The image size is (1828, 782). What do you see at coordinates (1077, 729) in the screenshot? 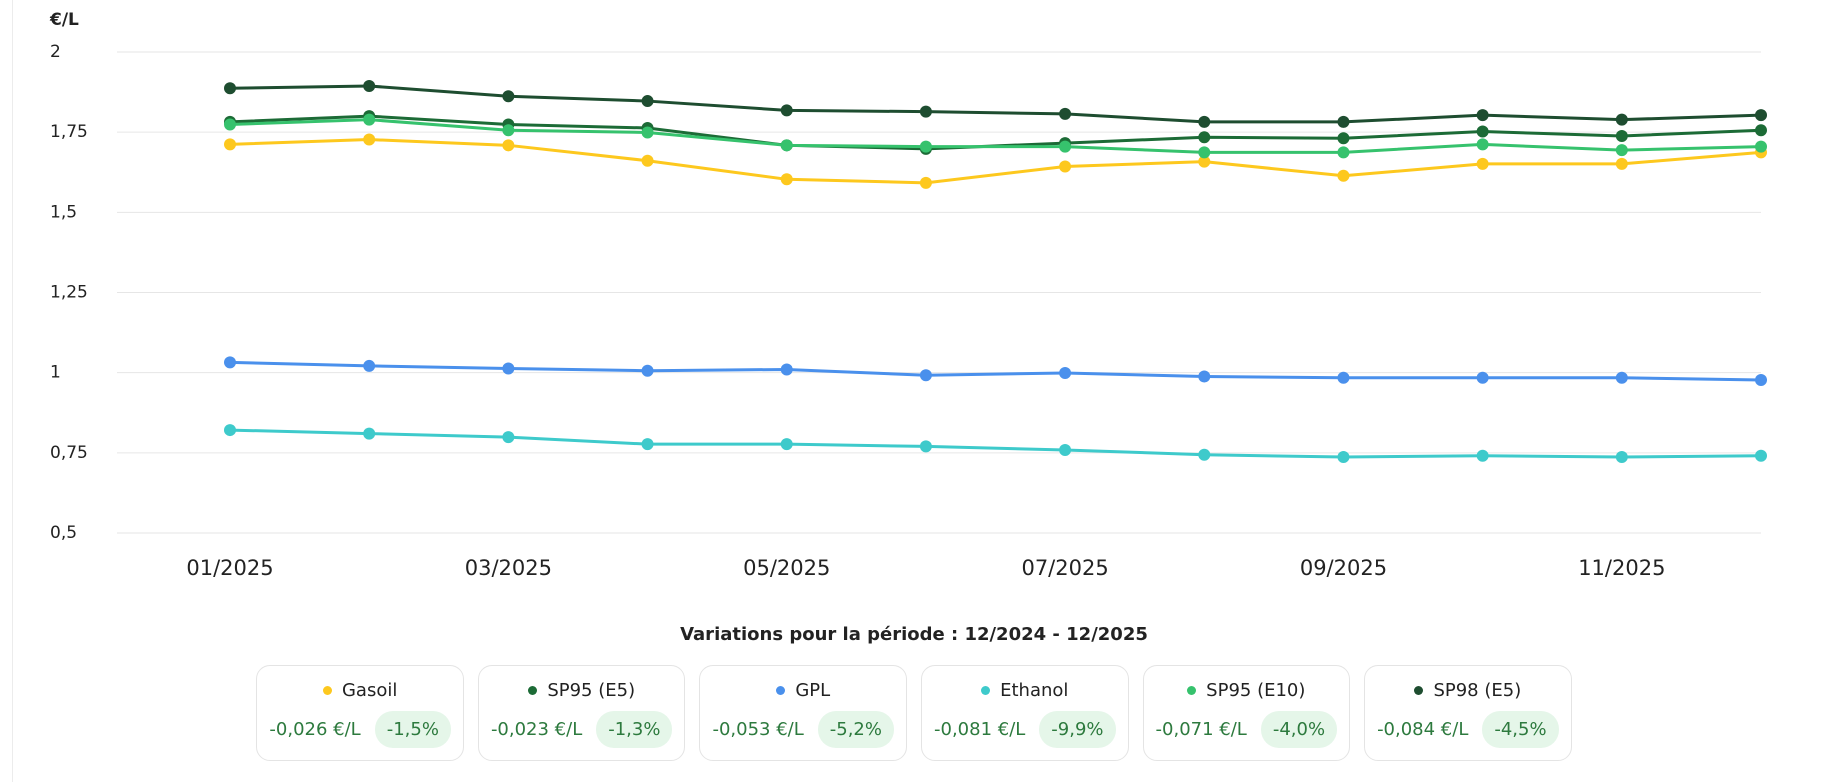
I see `variation-percent: -9,9%` at bounding box center [1077, 729].